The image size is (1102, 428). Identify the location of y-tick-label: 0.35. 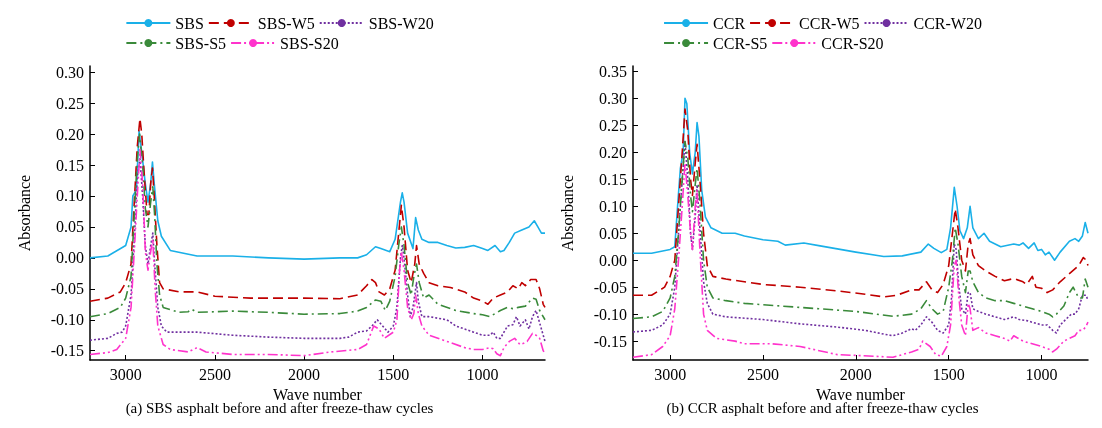
(613, 71).